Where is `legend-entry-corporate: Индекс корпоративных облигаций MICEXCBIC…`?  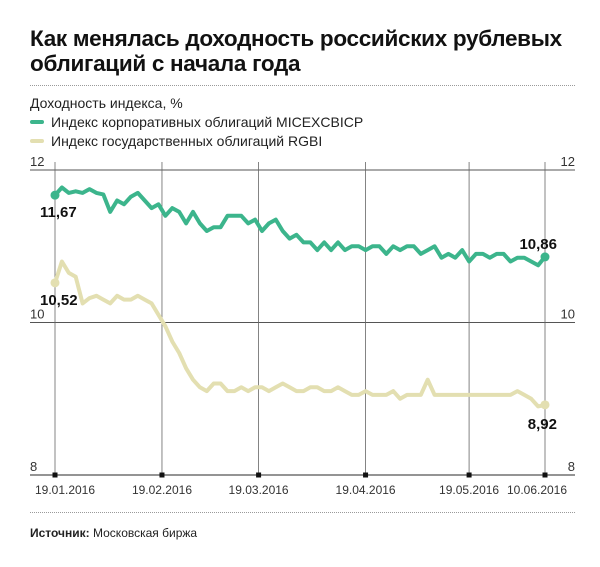 legend-entry-corporate: Индекс корпоративных облигаций MICEXCBIC… is located at coordinates (196, 122).